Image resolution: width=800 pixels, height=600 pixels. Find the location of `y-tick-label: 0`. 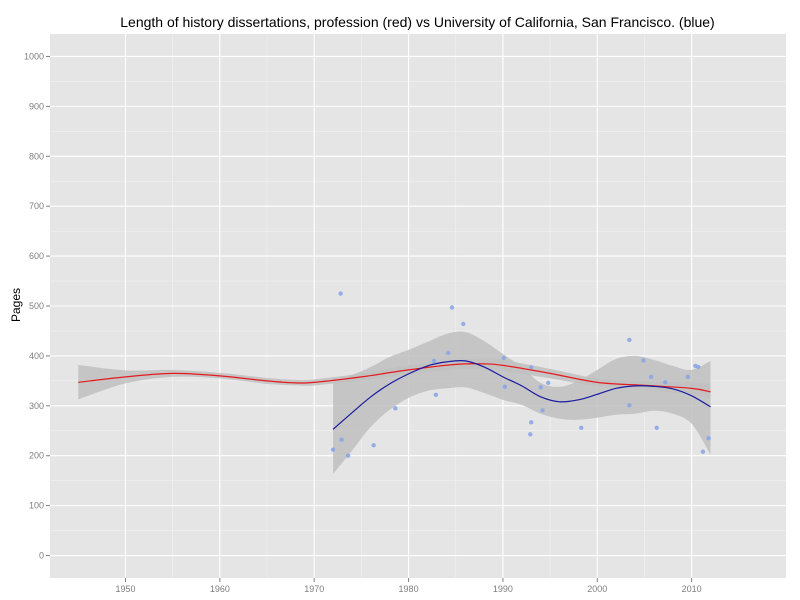

y-tick-label: 0 is located at coordinates (41, 556).